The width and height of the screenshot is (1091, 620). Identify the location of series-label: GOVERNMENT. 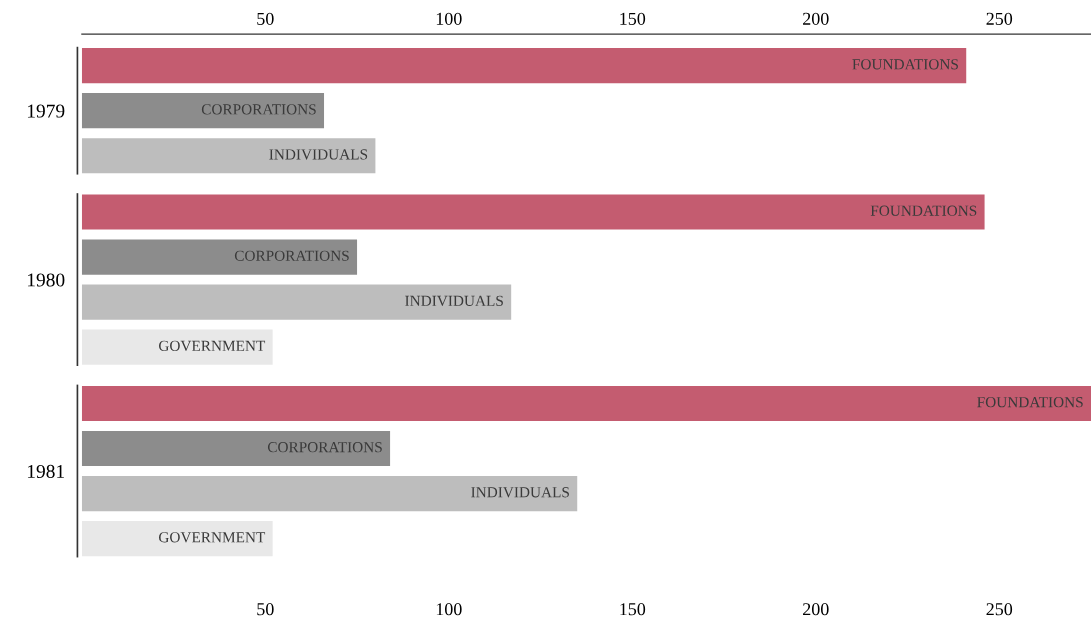
(212, 346).